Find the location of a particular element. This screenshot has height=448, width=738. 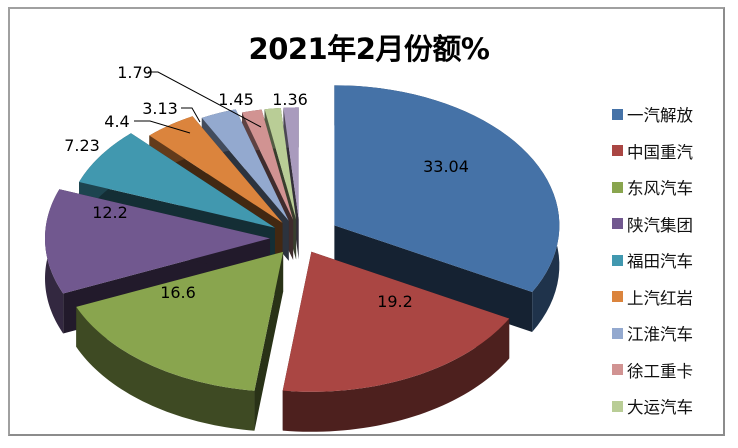

data-label: 33.04 is located at coordinates (446, 166).